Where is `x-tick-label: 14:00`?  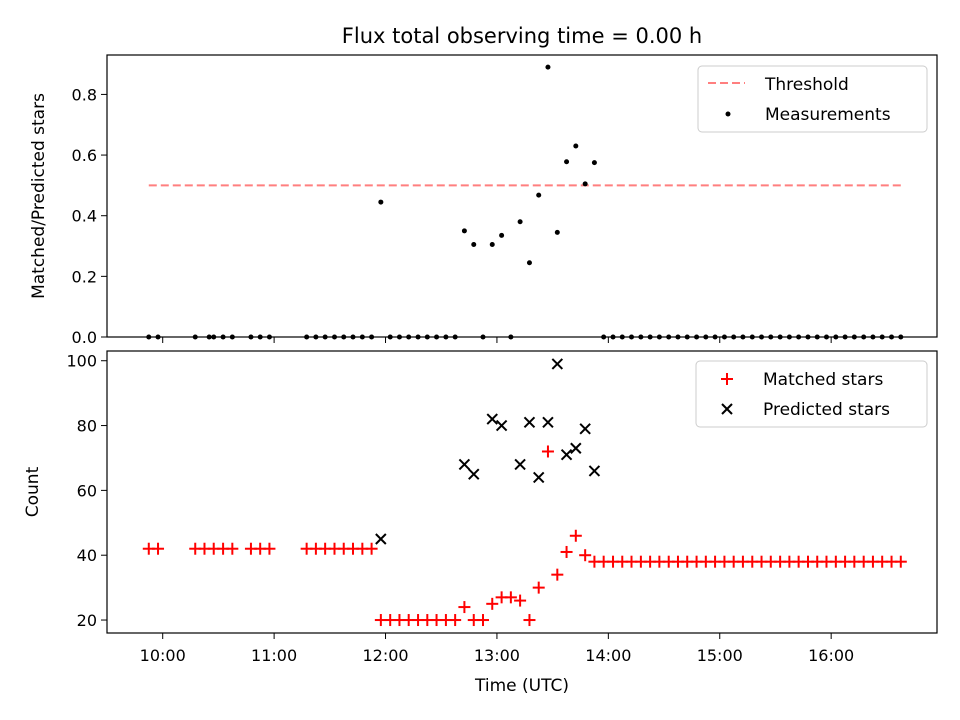 x-tick-label: 14:00 is located at coordinates (608, 655).